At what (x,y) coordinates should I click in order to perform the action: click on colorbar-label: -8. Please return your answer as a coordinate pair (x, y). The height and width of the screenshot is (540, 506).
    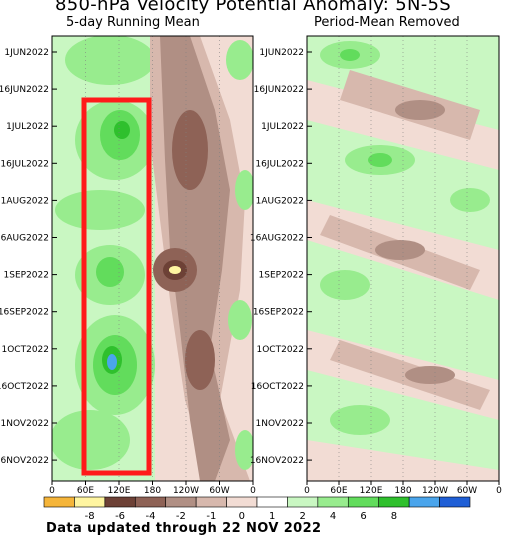
    Looking at the image, I should click on (90, 516).